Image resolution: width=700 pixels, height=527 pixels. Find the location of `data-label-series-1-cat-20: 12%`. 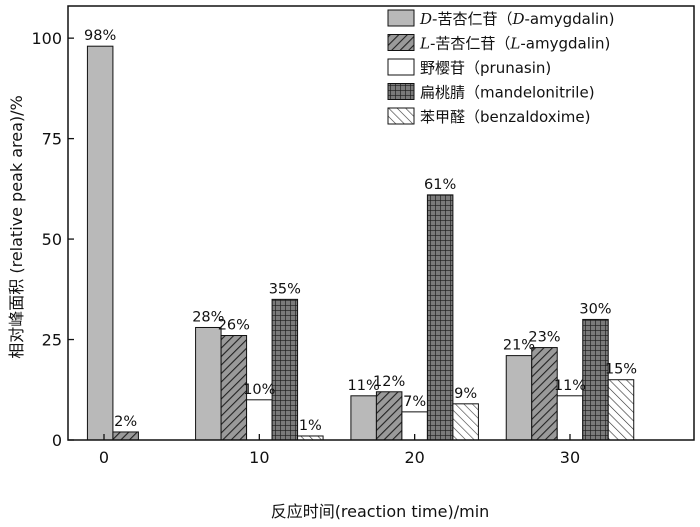

data-label-series-1-cat-20: 12% is located at coordinates (389, 382).